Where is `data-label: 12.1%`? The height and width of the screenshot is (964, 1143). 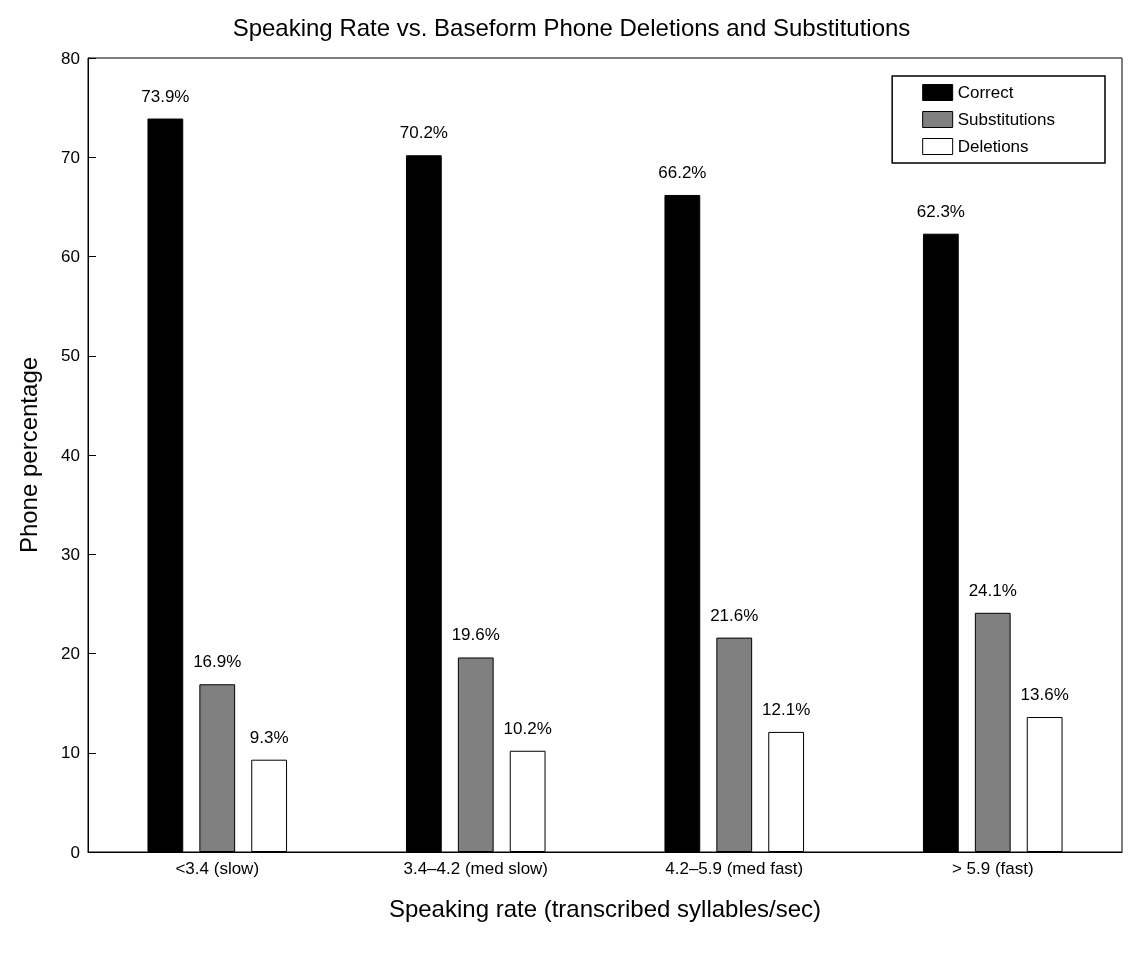
data-label: 12.1% is located at coordinates (786, 709).